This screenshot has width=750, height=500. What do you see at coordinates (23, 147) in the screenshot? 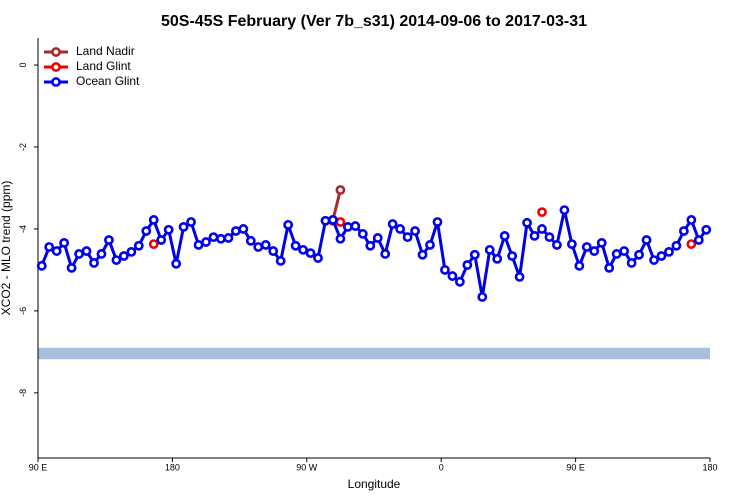
I see `y-tick-label: -2` at bounding box center [23, 147].